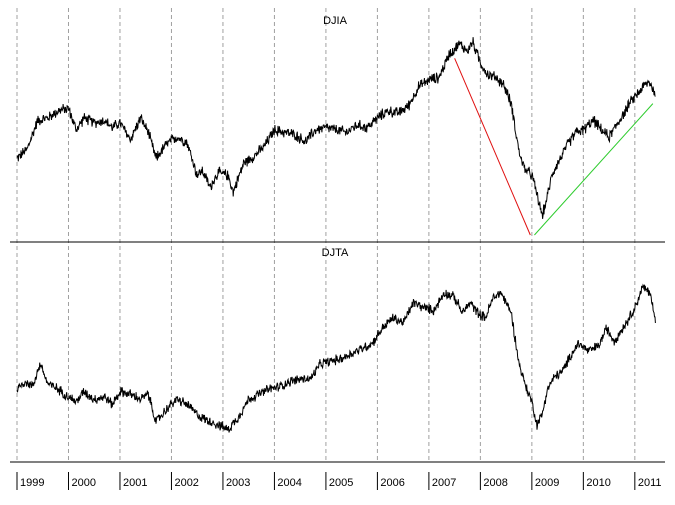 Image resolution: width=675 pixels, height=505 pixels. I want to click on trendline-green, so click(594, 169).